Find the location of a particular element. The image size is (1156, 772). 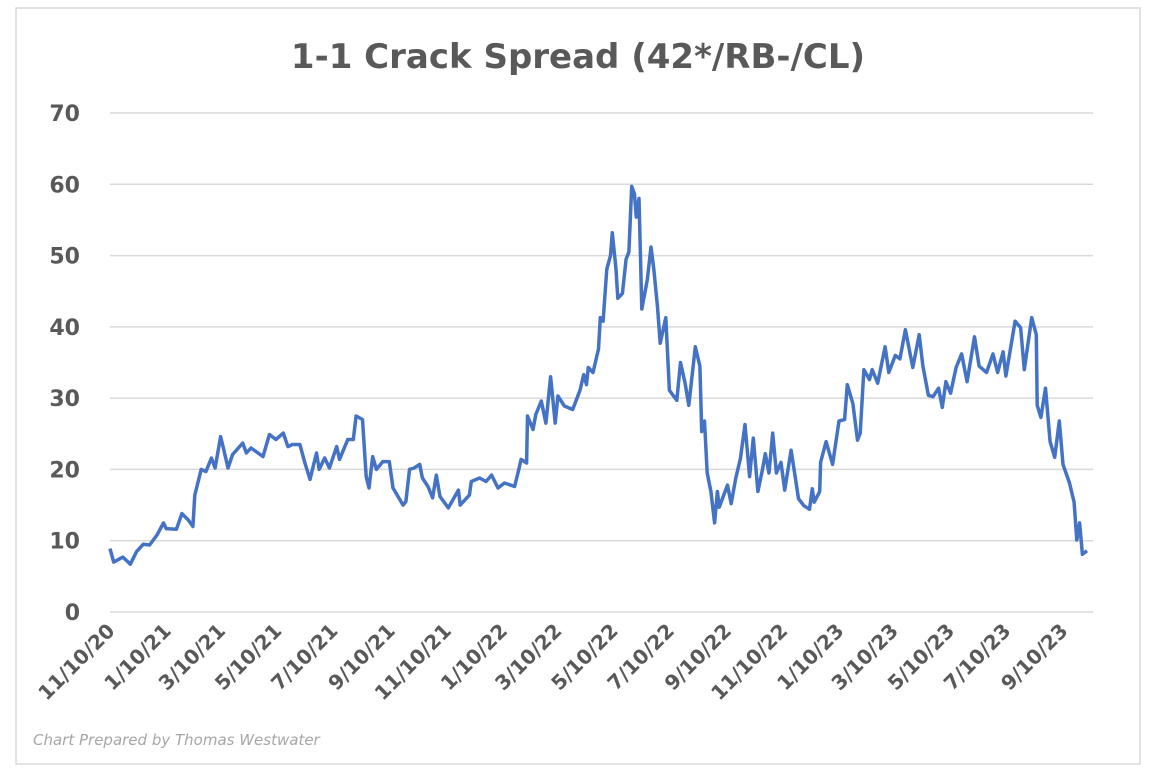

y-tick-label: 40 is located at coordinates (64, 328).